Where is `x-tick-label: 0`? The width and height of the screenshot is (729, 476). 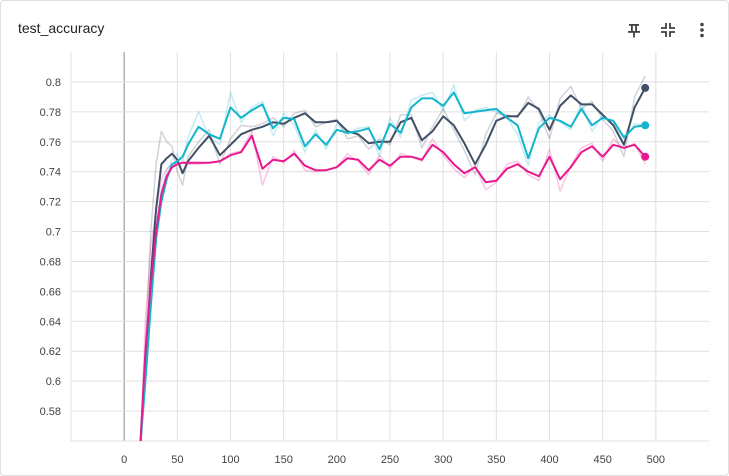
x-tick-label: 0 is located at coordinates (124, 460).